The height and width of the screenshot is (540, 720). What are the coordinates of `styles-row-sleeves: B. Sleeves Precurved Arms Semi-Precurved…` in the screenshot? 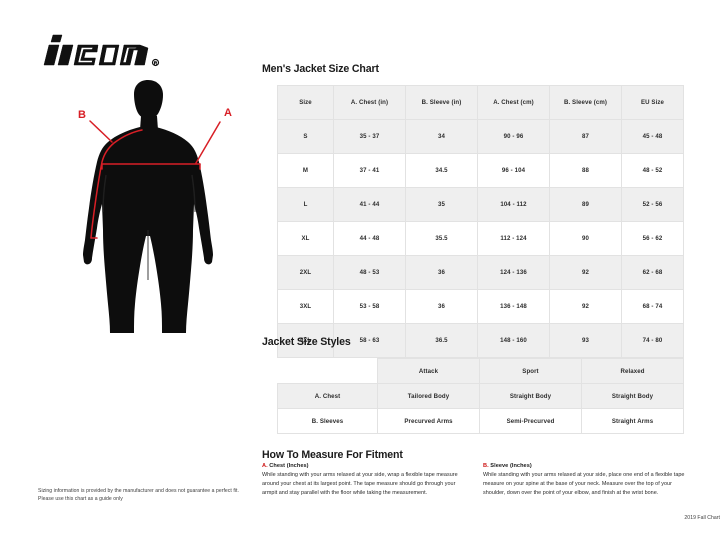 It's located at (480, 421).